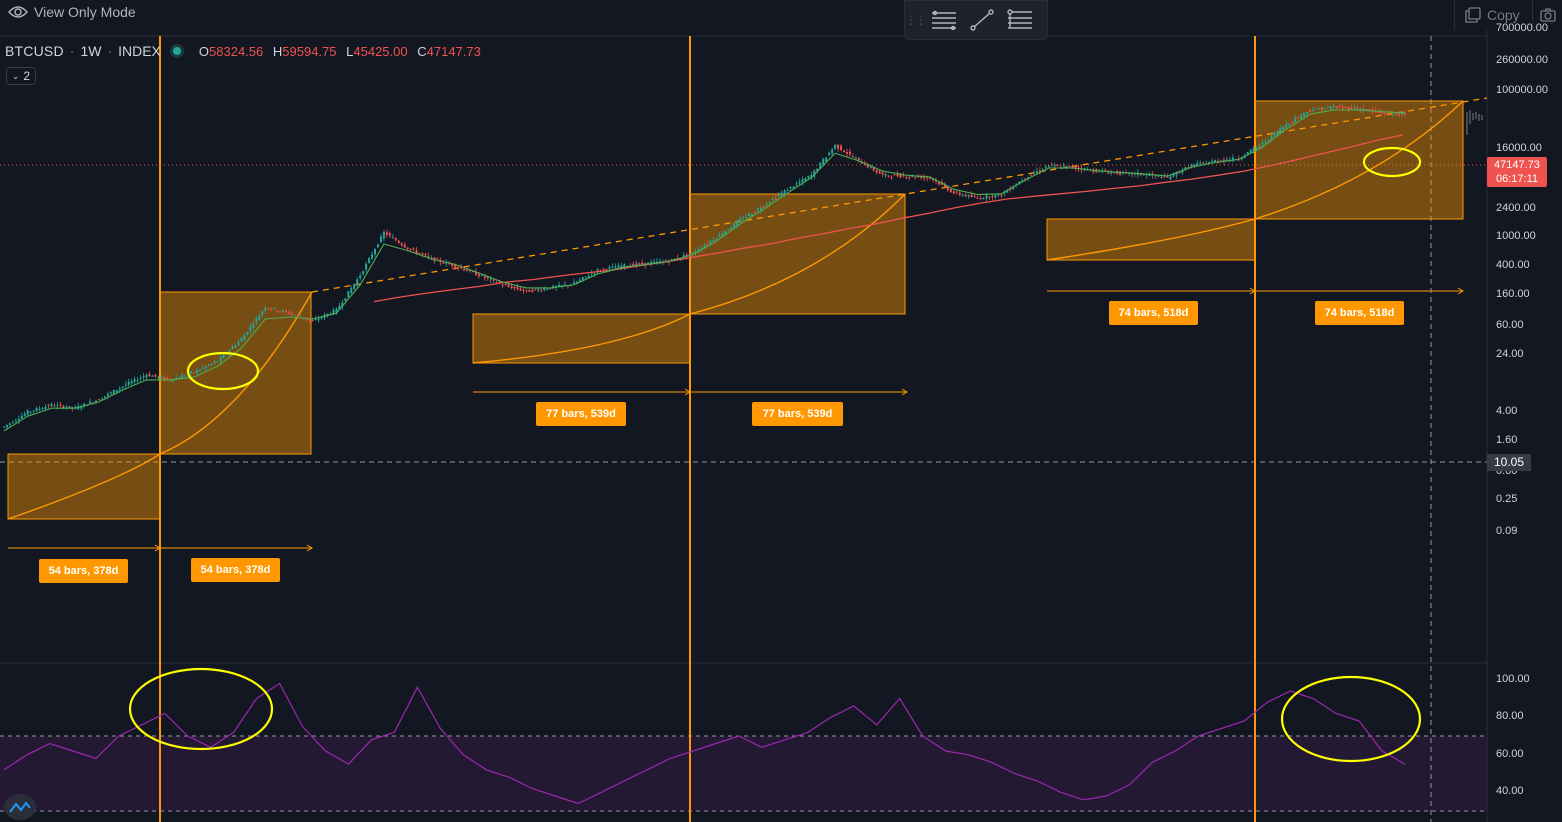 This screenshot has height=822, width=1562. I want to click on screenshot-button, so click(1547, 15).